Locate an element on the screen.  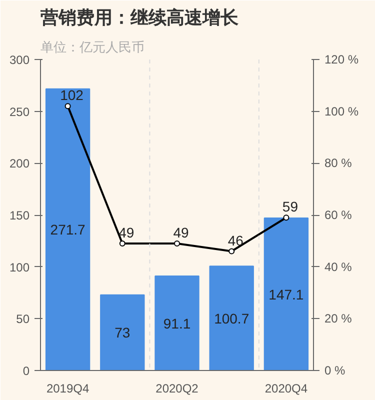
data-label: 271.7 is located at coordinates (68, 230).